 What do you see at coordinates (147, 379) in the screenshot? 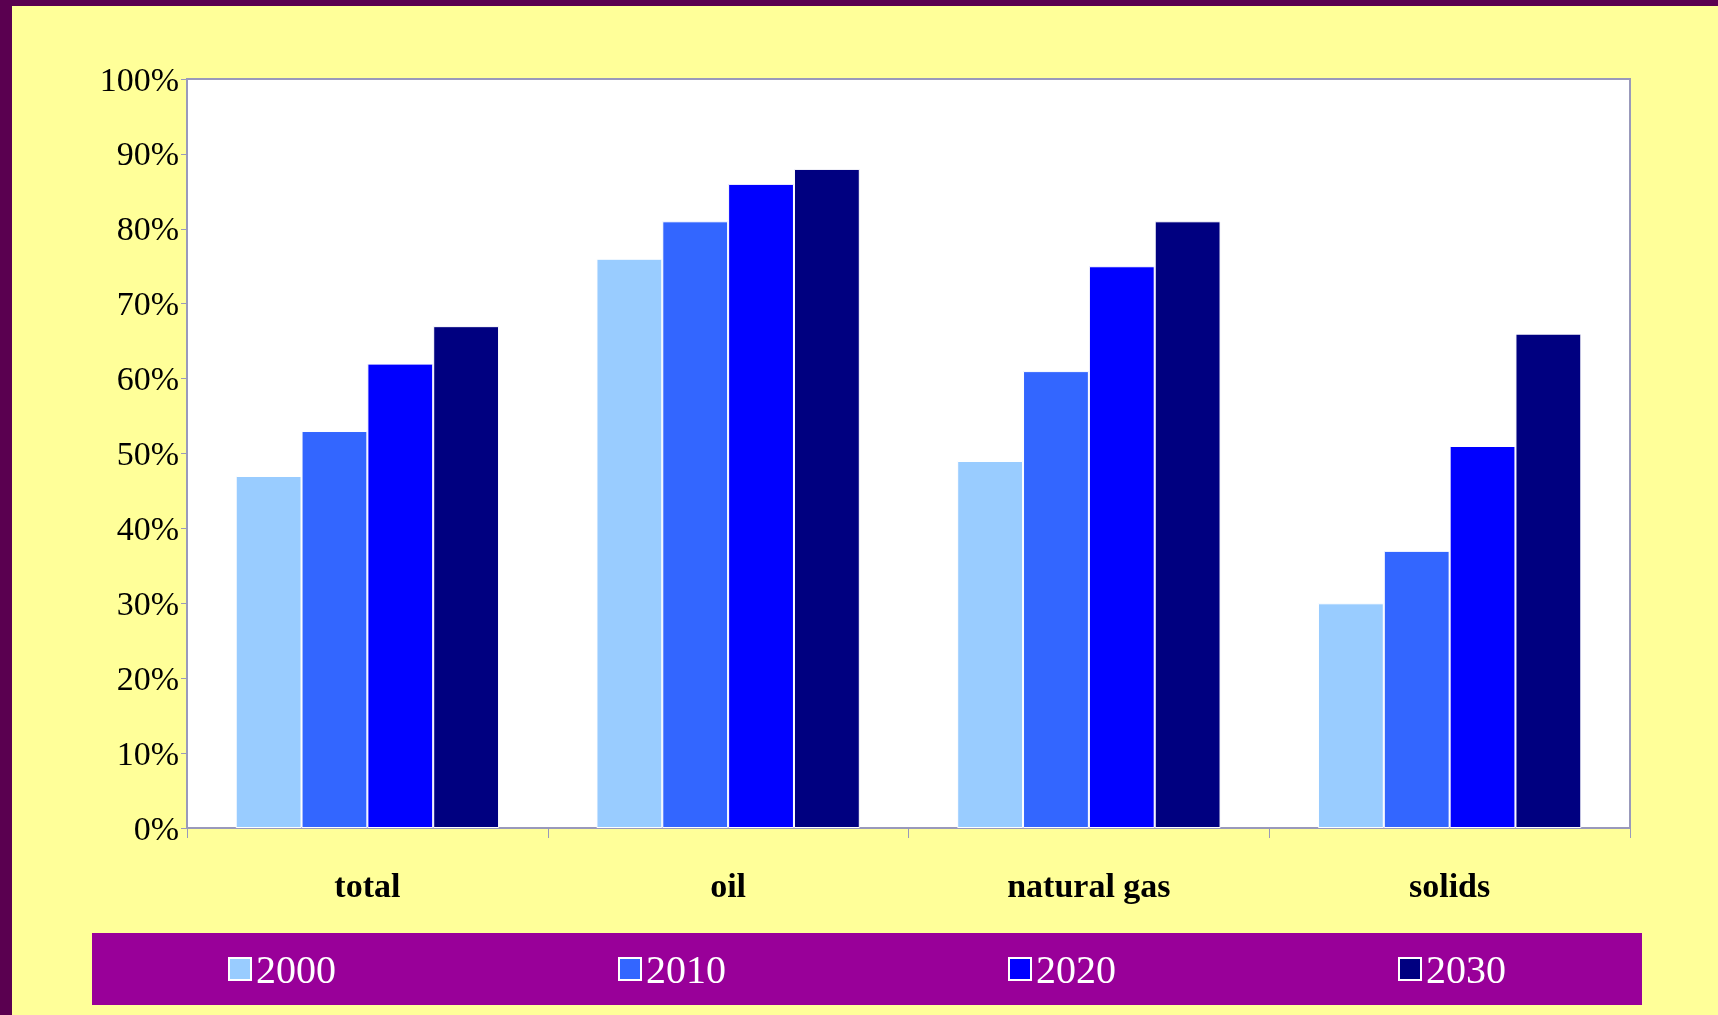
I see `y-tick-label: 60%` at bounding box center [147, 379].